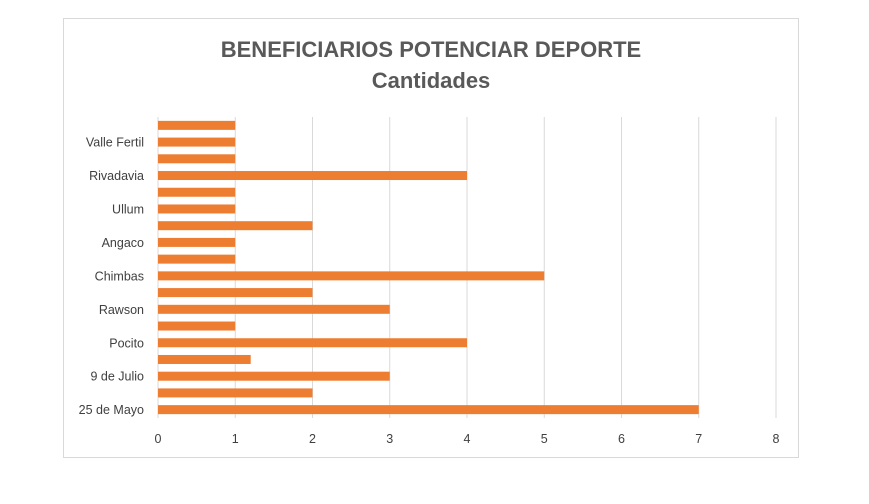 Image resolution: width=869 pixels, height=504 pixels. Describe the element at coordinates (621, 439) in the screenshot. I see `x-tick-label: 6` at that location.